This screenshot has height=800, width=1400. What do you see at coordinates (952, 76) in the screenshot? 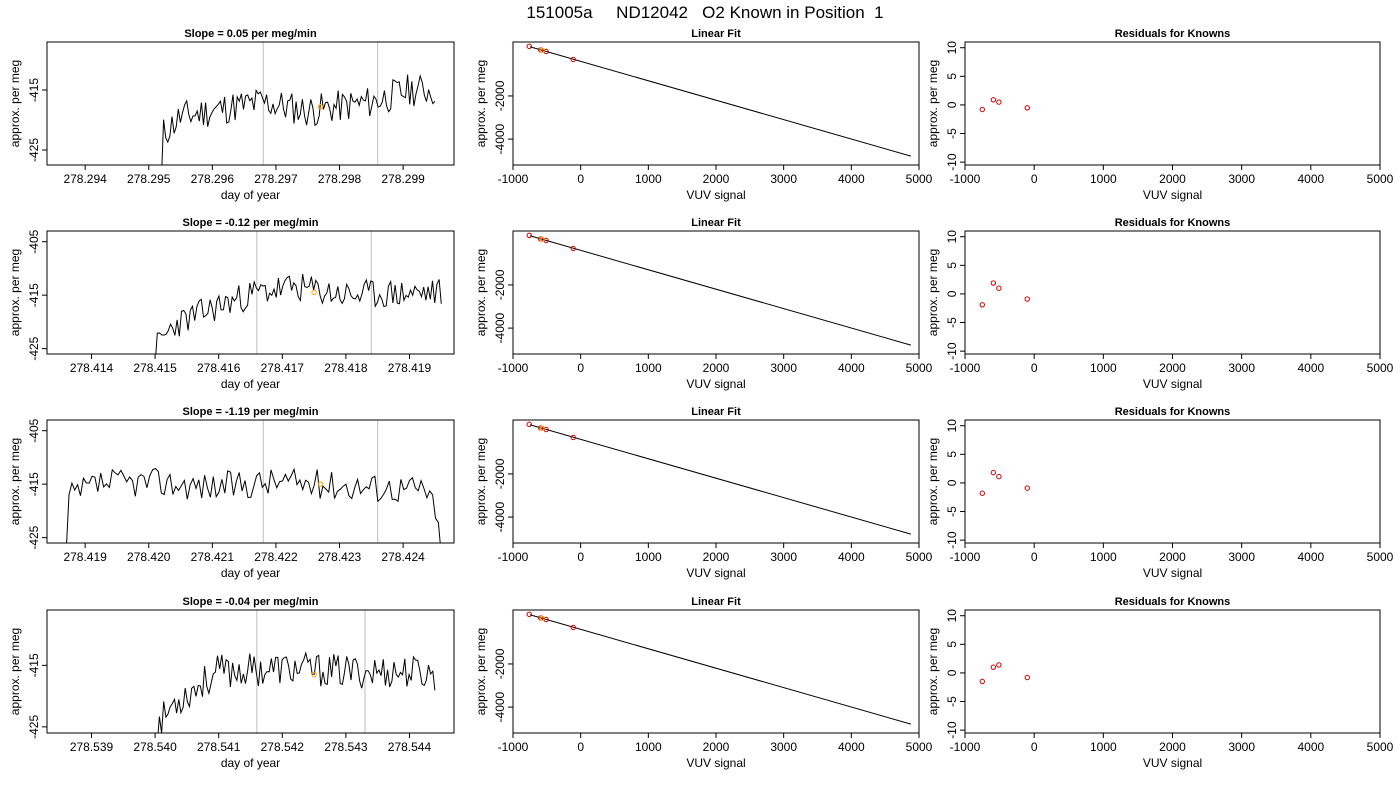
I see `row1-resid-ytick-label-1: 5` at bounding box center [952, 76].